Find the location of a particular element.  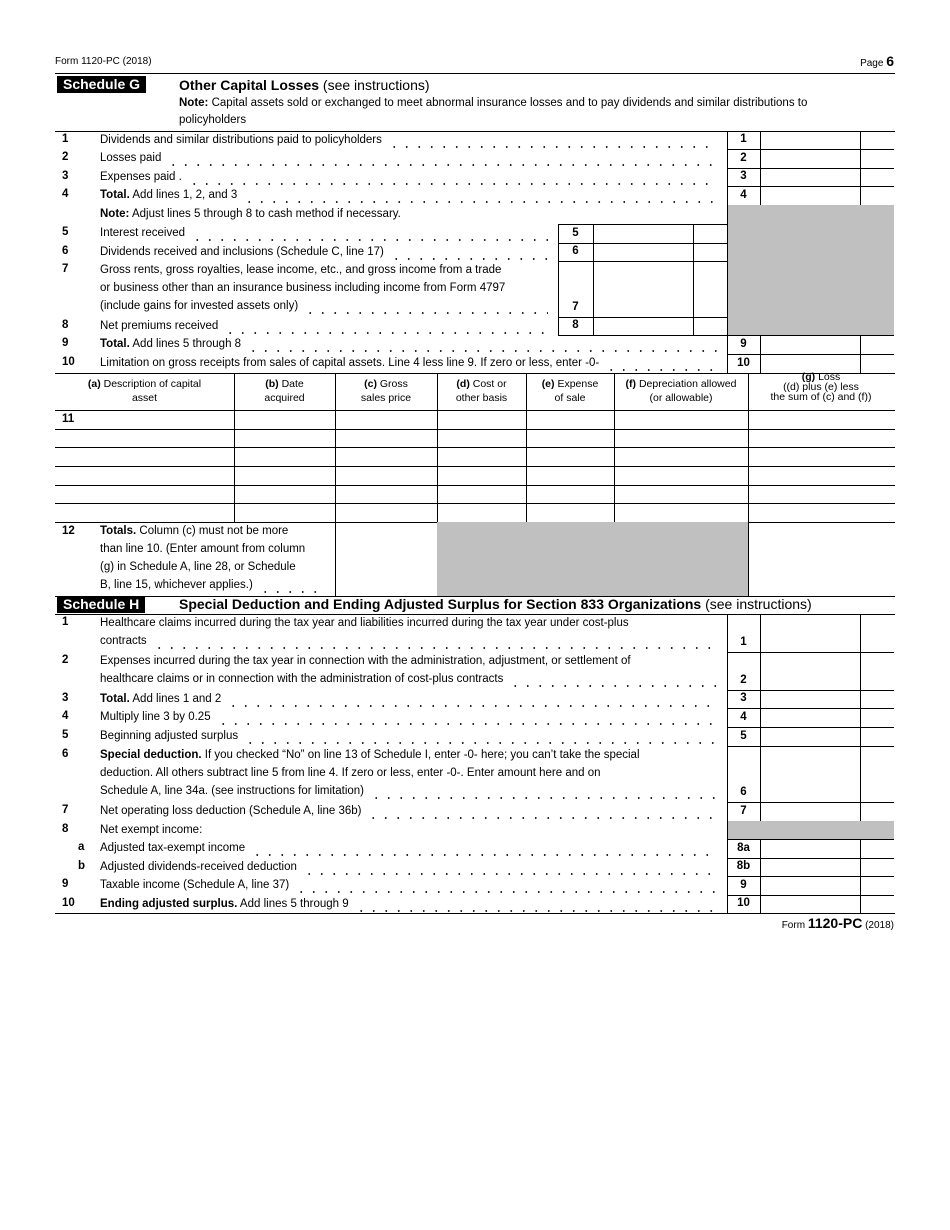

table-cell-row3-col4 is located at coordinates (481, 456).